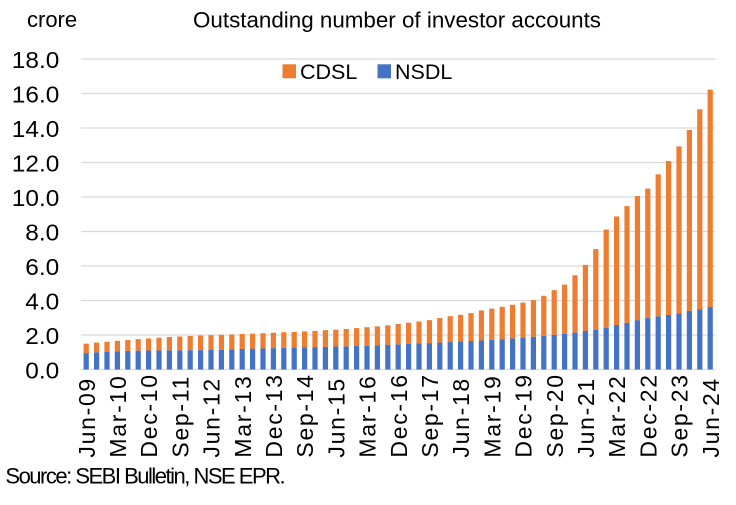  I want to click on svg-text: Dec-19, so click(524, 415).